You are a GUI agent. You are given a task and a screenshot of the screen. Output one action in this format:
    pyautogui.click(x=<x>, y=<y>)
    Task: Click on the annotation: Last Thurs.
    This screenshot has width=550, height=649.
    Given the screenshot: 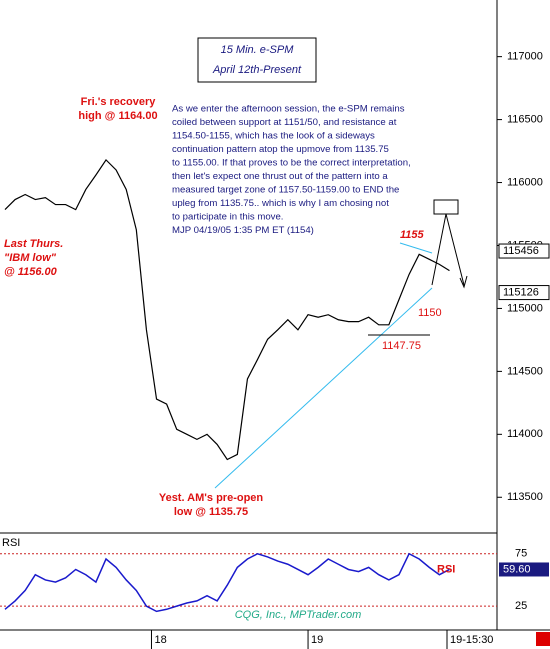 What is the action you would take?
    pyautogui.click(x=33, y=244)
    